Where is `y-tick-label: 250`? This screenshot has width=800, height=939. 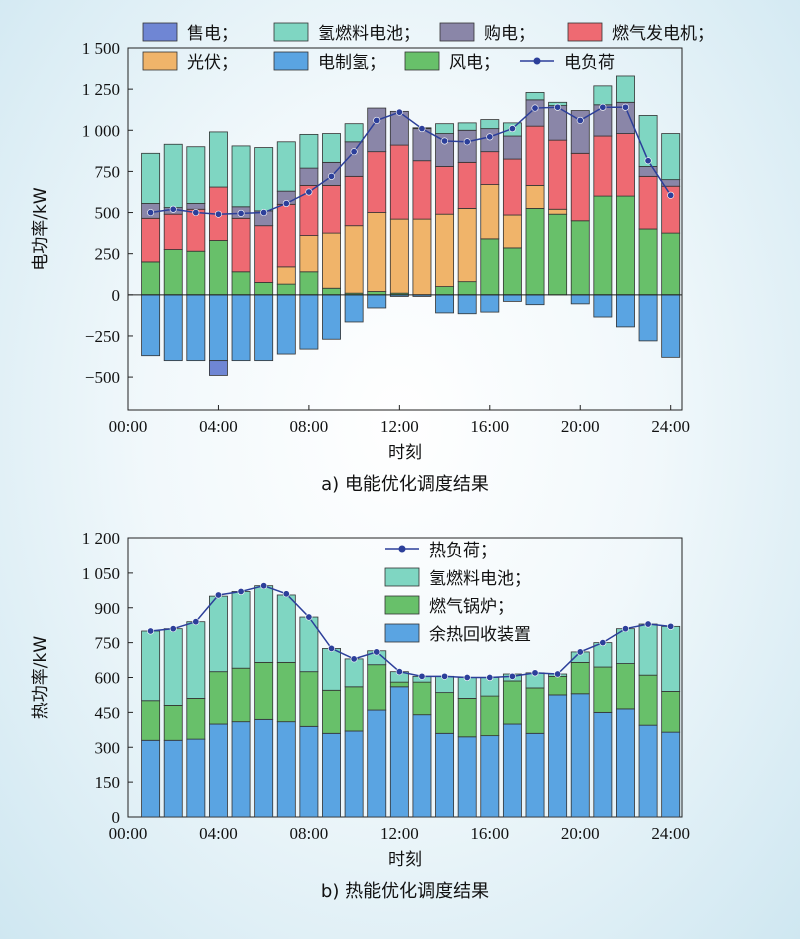 y-tick-label: 250 is located at coordinates (108, 254).